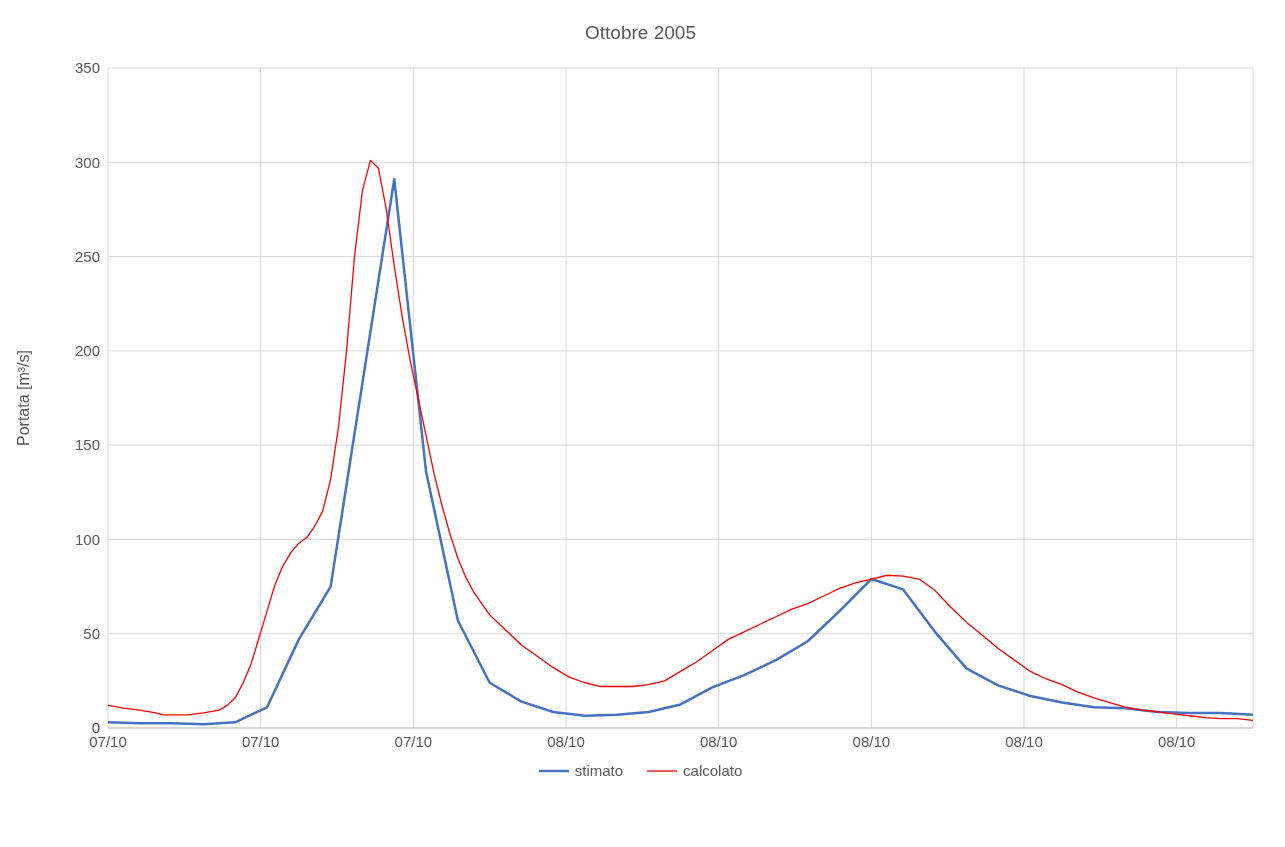  I want to click on y-tick-label: 200, so click(87, 351).